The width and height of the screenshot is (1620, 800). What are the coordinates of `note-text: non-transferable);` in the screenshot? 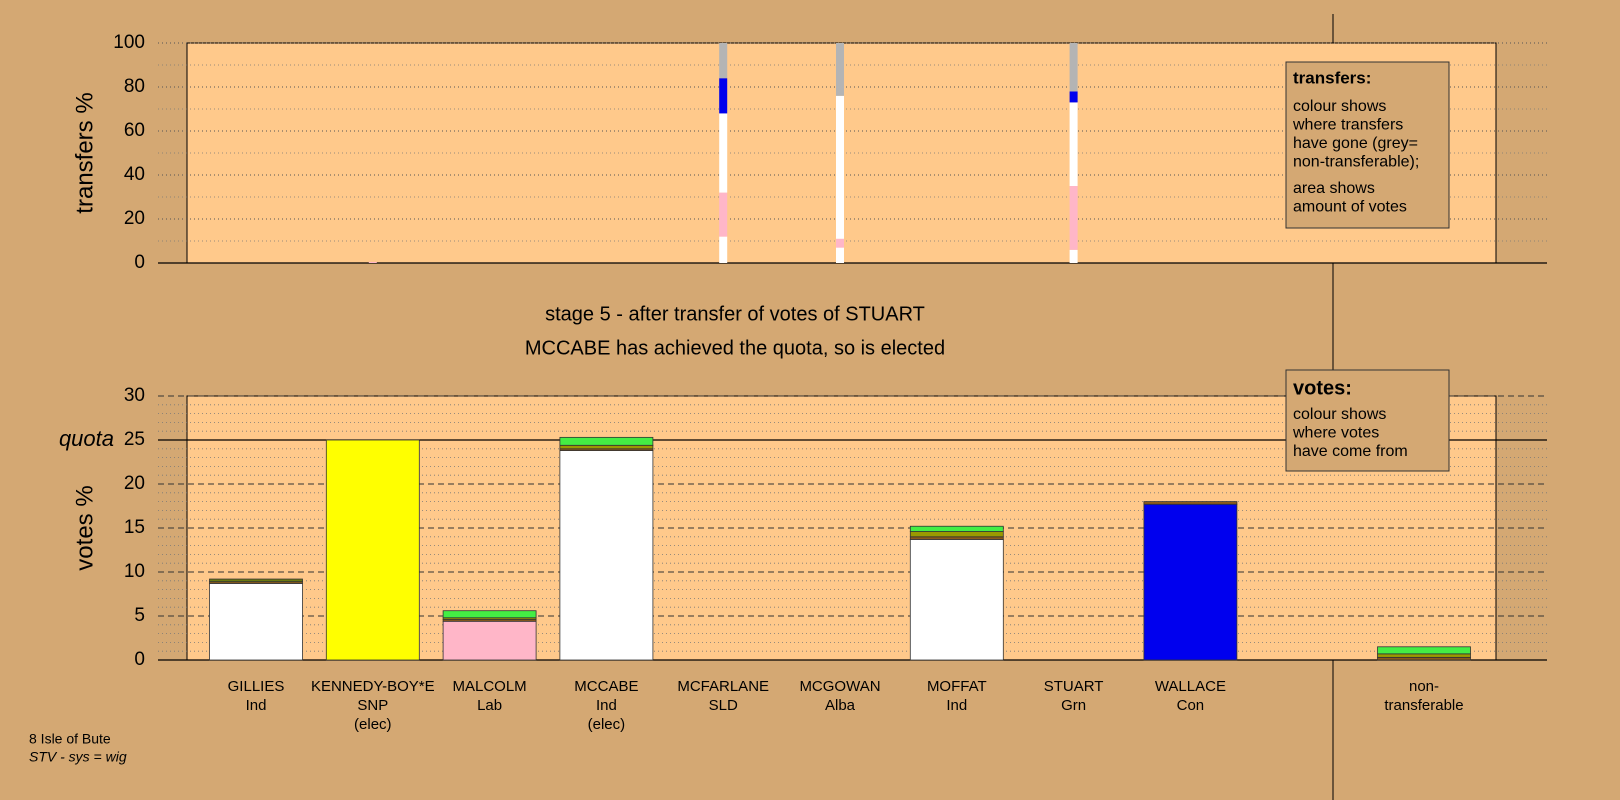 It's located at (1356, 162).